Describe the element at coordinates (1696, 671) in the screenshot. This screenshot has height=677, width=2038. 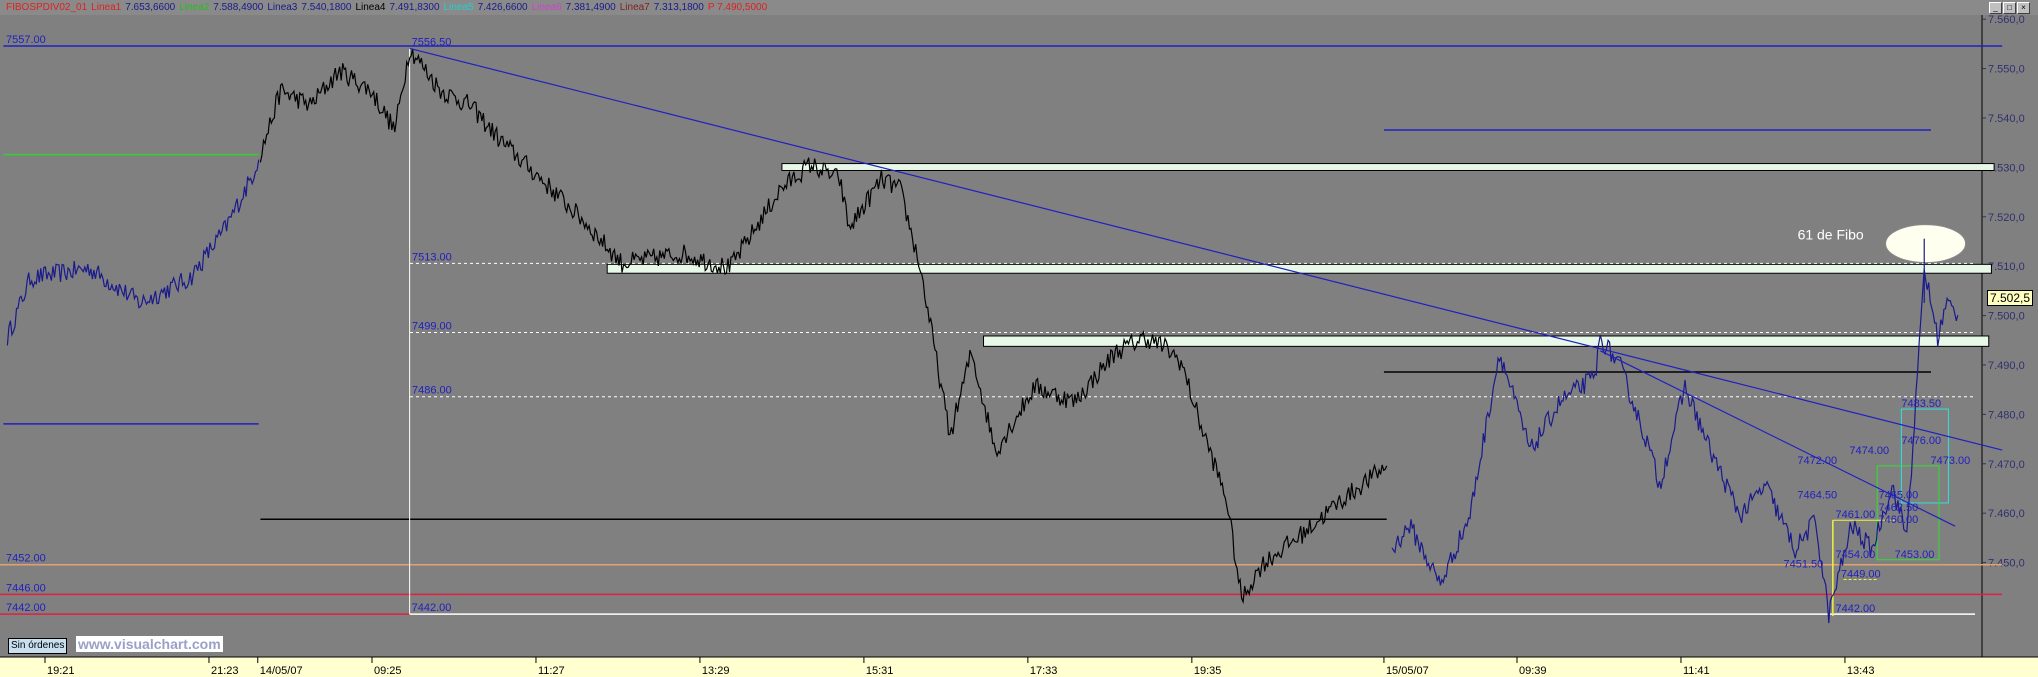
I see `x-tick-label: 11:41` at that location.